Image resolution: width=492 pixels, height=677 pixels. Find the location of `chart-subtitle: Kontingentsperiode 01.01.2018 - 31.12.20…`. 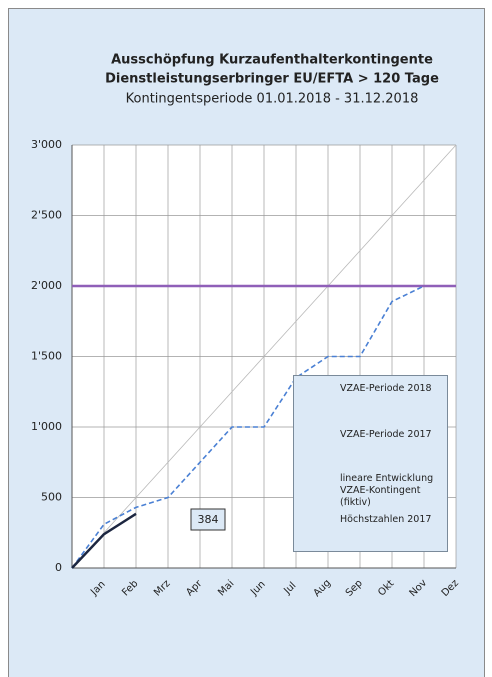

chart-subtitle: Kontingentsperiode 01.01.2018 - 31.12.20… is located at coordinates (272, 99).